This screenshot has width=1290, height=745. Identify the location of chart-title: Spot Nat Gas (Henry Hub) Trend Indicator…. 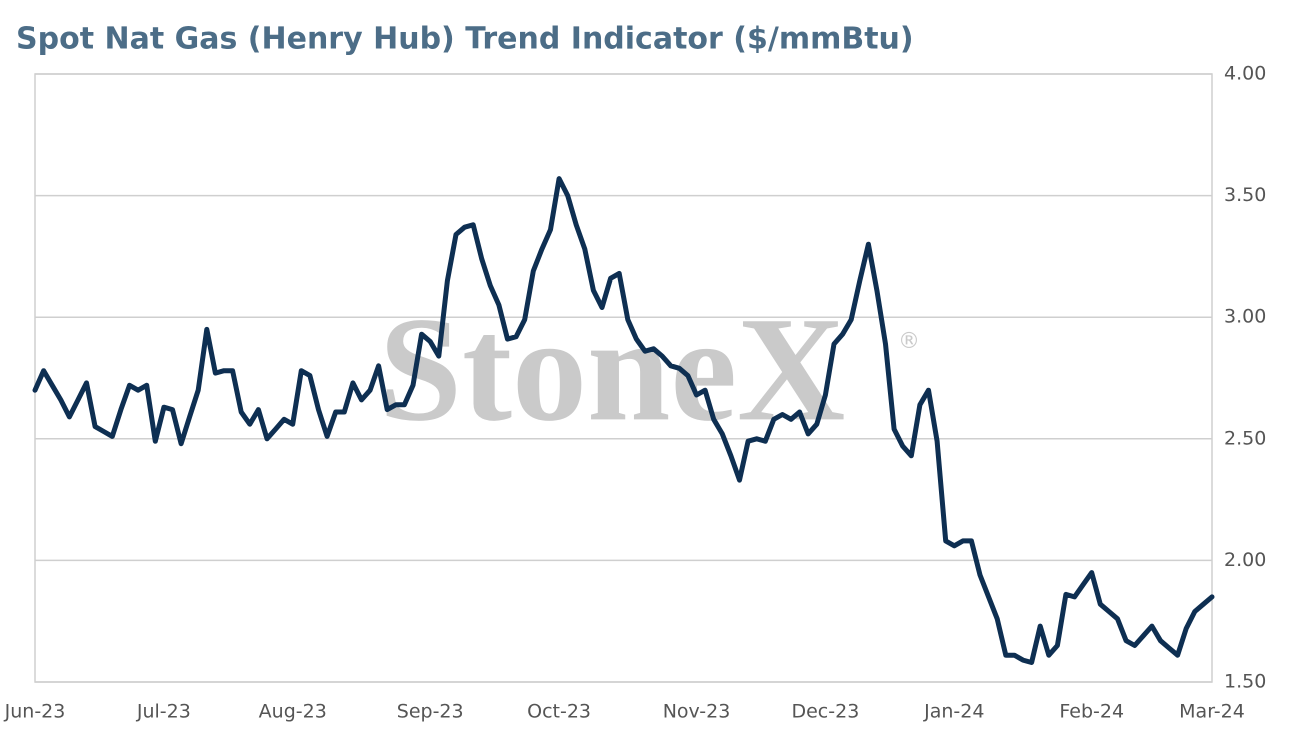
(465, 39).